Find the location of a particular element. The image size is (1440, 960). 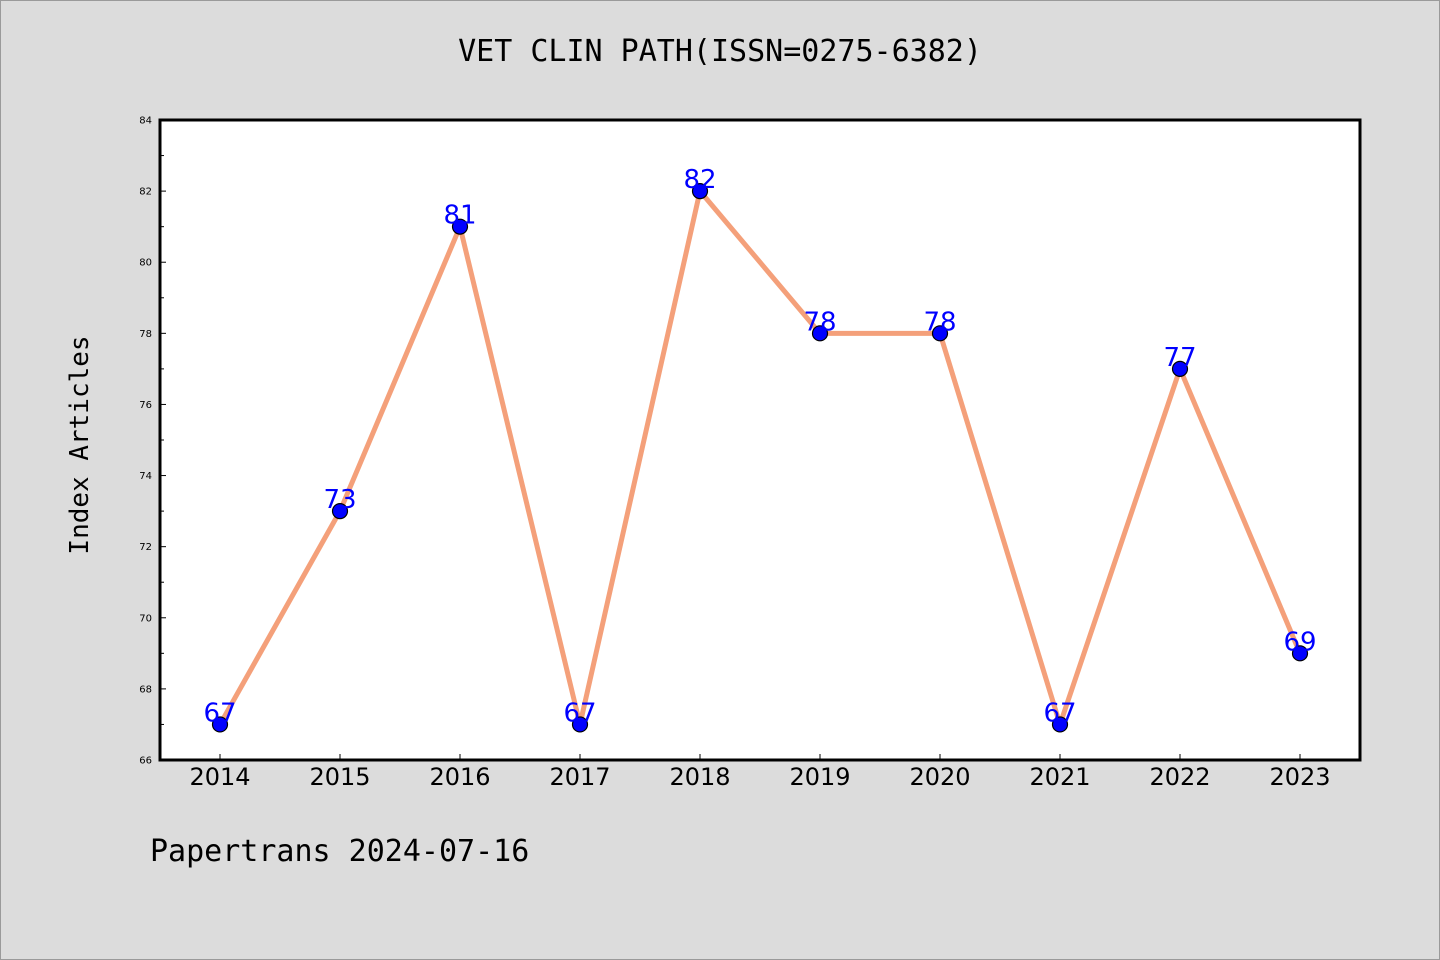

data-label: 73 is located at coordinates (339, 500).